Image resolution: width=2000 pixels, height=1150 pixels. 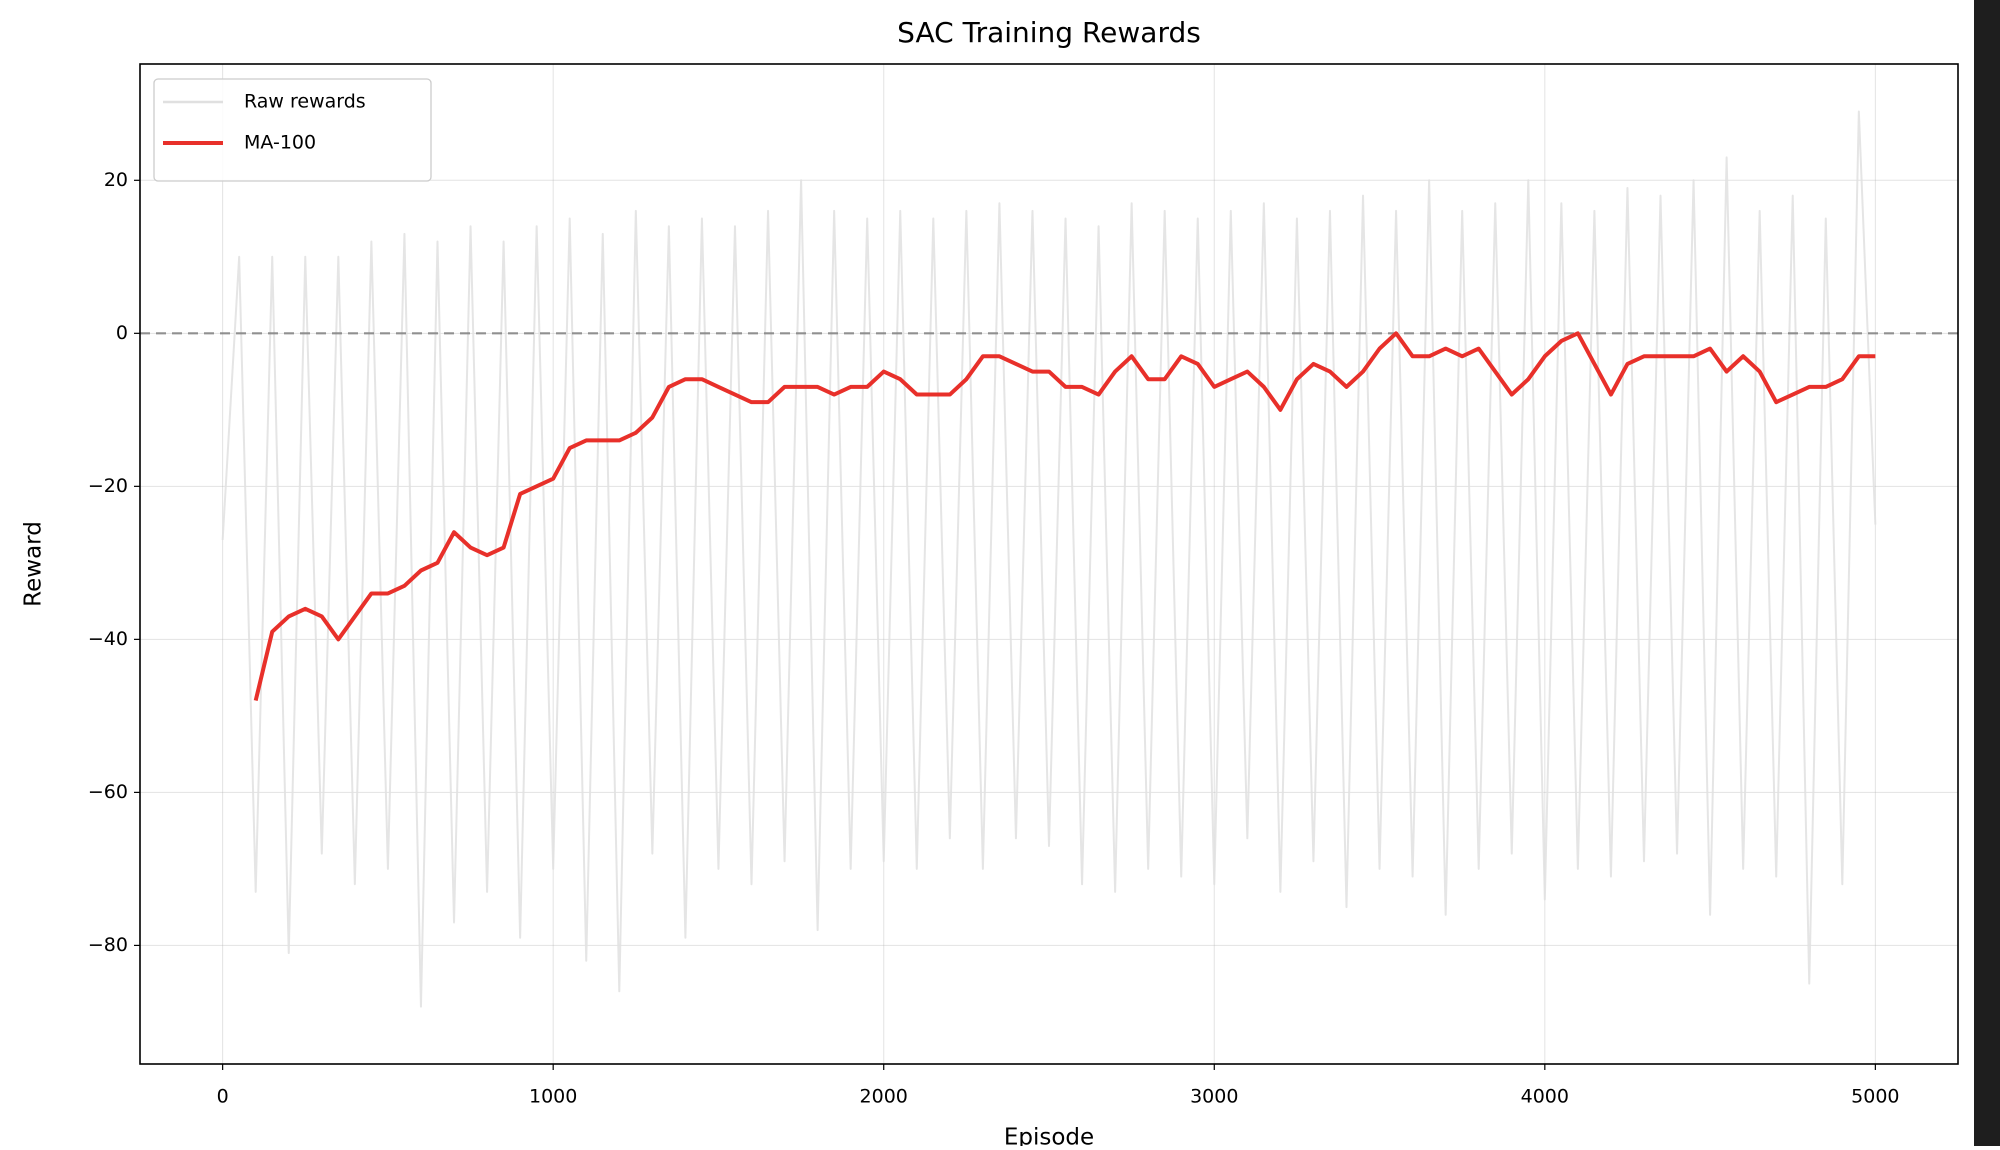 I want to click on chart-title: SAC Training Rewards, so click(x=1049, y=32).